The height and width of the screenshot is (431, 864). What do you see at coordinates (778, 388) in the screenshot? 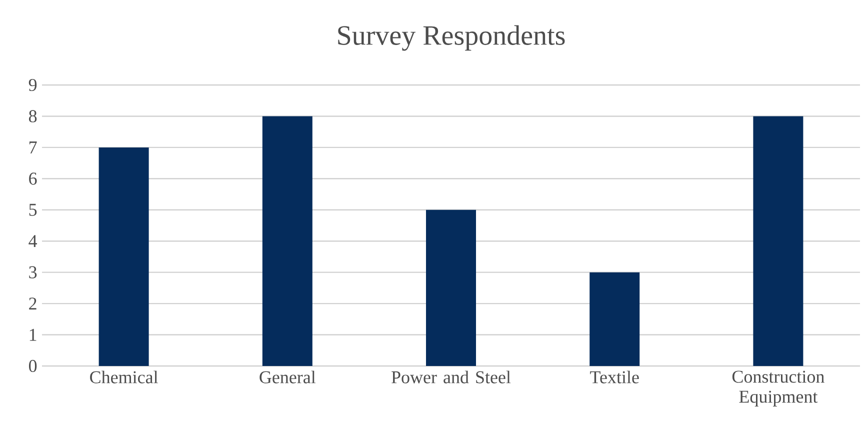
I see `x-tick-label: Construction Equipment` at bounding box center [778, 388].